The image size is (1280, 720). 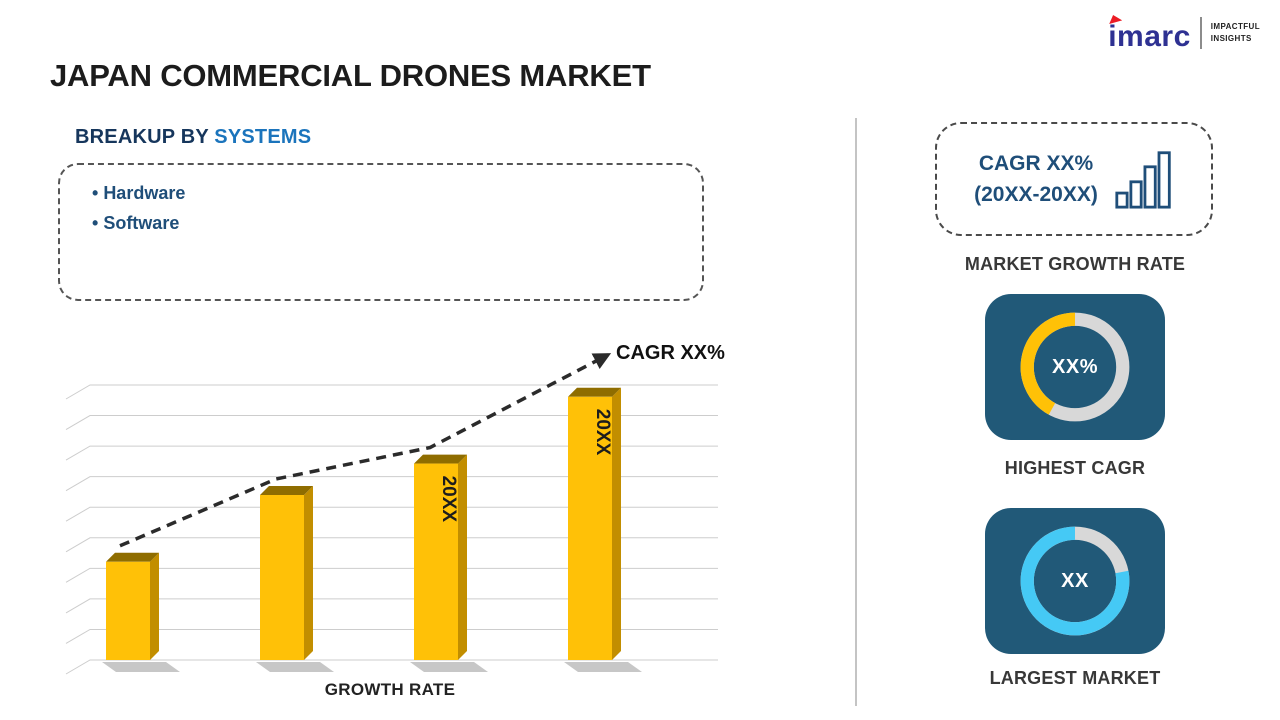 I want to click on cagr-trend-annotation: CAGR XX%, so click(x=670, y=353).